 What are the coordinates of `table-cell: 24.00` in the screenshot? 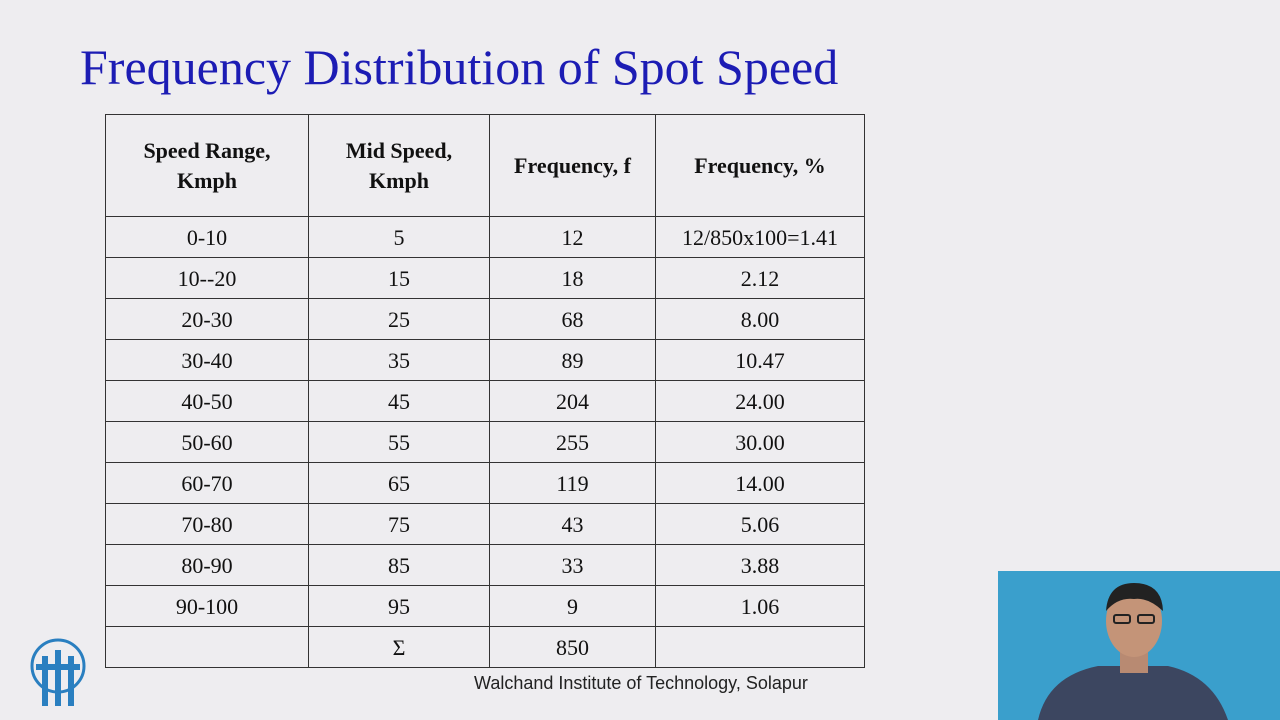 It's located at (760, 401).